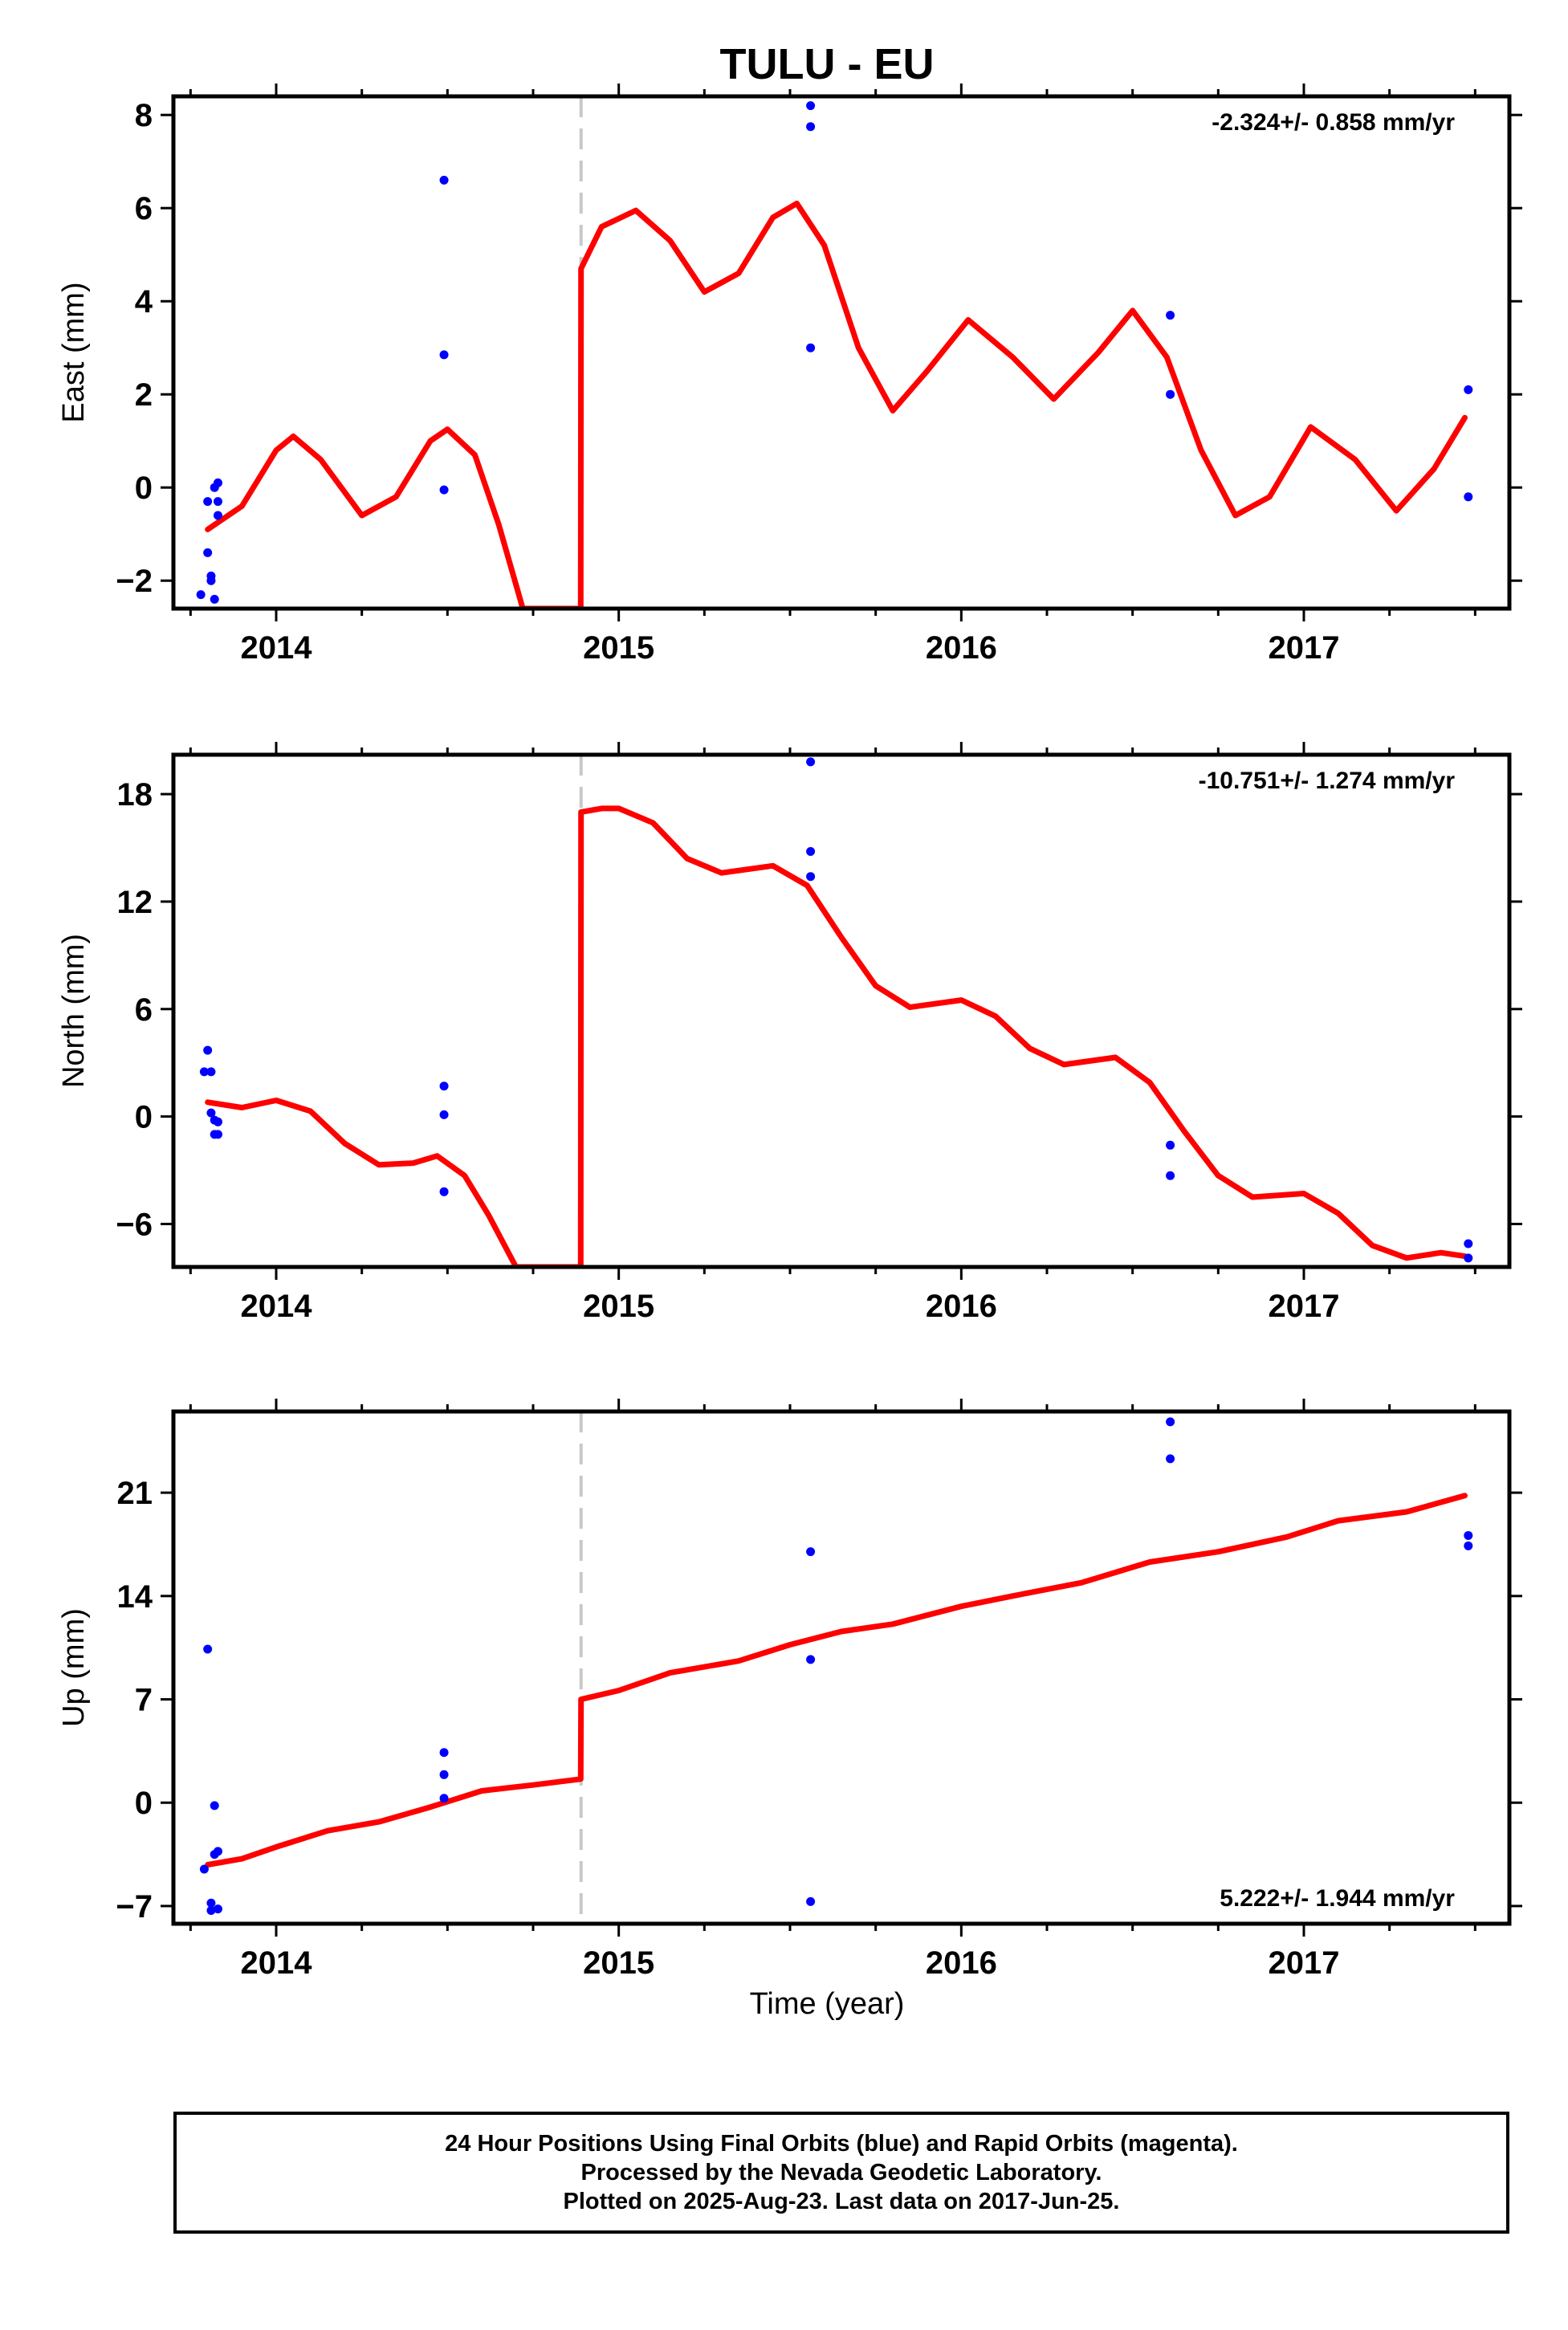 The width and height of the screenshot is (1568, 2330). What do you see at coordinates (144, 395) in the screenshot?
I see `y-tick-label: 2` at bounding box center [144, 395].